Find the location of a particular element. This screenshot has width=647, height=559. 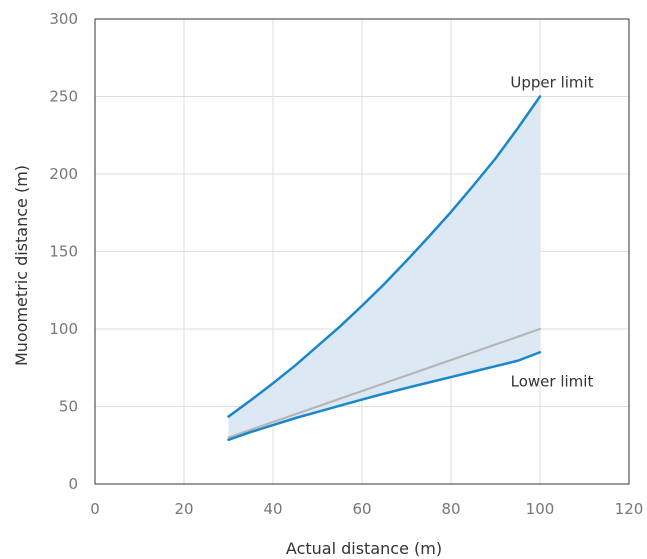

lower-limit-label: Lower limit is located at coordinates (552, 381).